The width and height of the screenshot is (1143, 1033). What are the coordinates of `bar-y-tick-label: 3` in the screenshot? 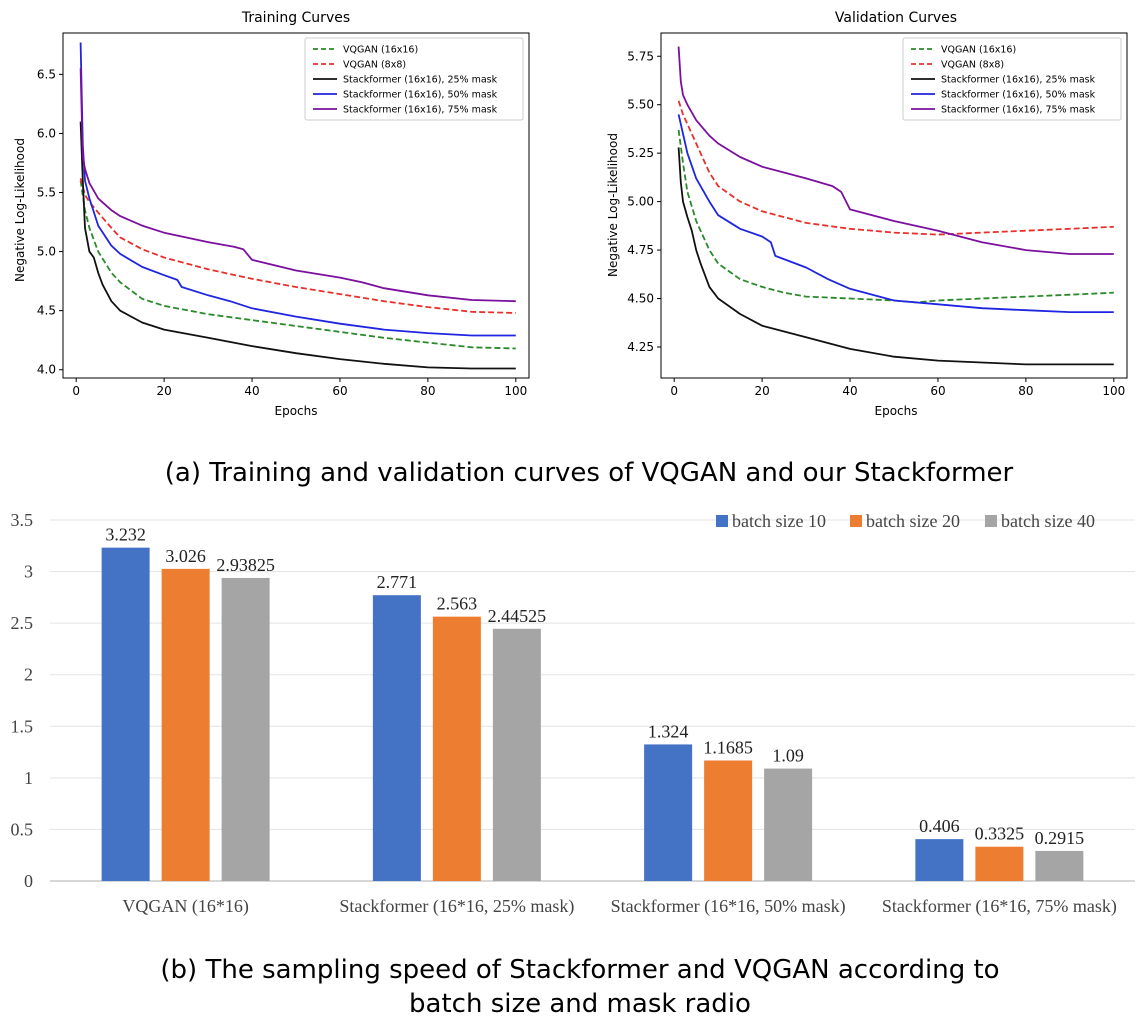 It's located at (28, 572).